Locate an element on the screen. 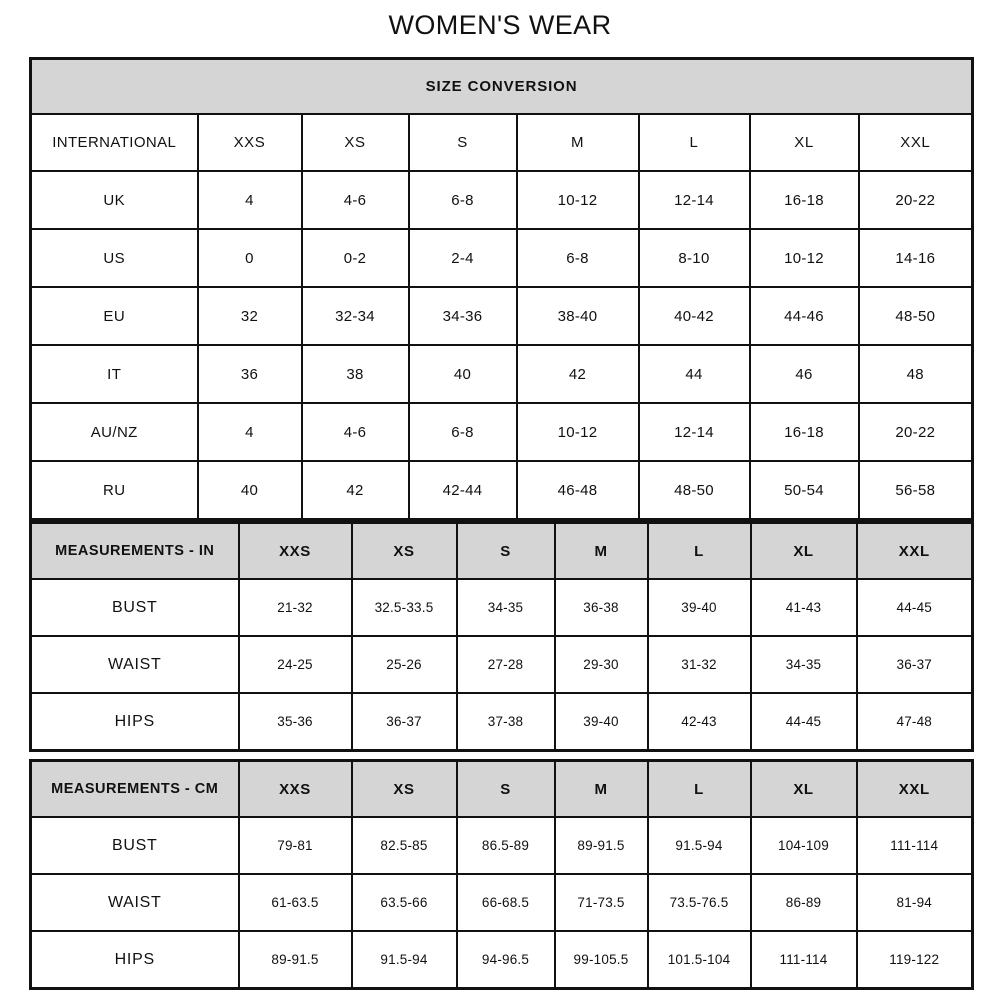 Image resolution: width=1000 pixels, height=1000 pixels. cell-cm-waist-m: 71-73.5 is located at coordinates (601, 902).